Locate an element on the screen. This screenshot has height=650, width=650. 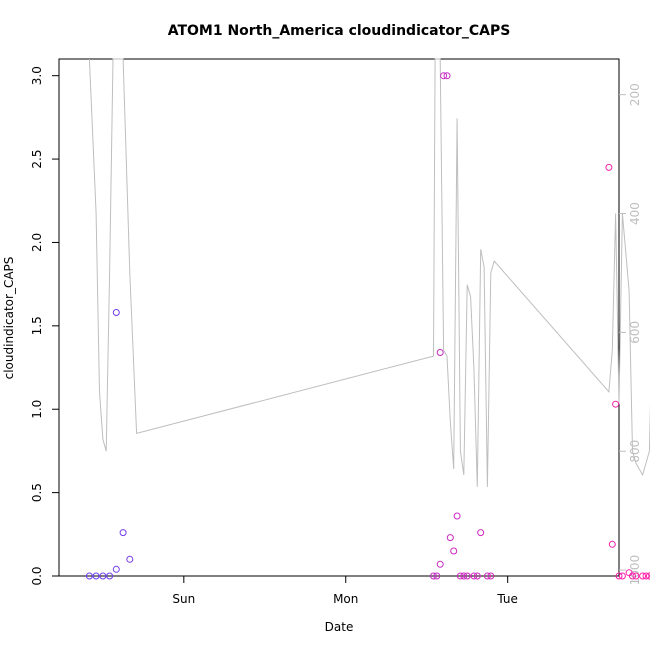
y-tick-label-4: 2.0 is located at coordinates (37, 242).